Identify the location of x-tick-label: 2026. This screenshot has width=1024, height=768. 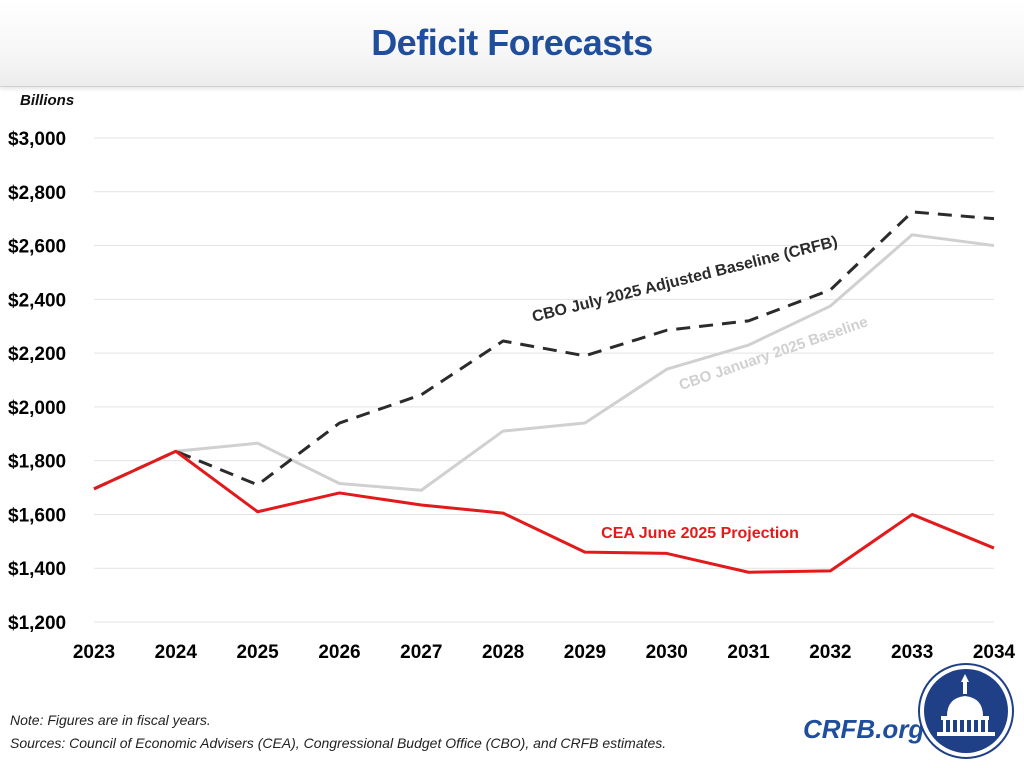
(339, 652).